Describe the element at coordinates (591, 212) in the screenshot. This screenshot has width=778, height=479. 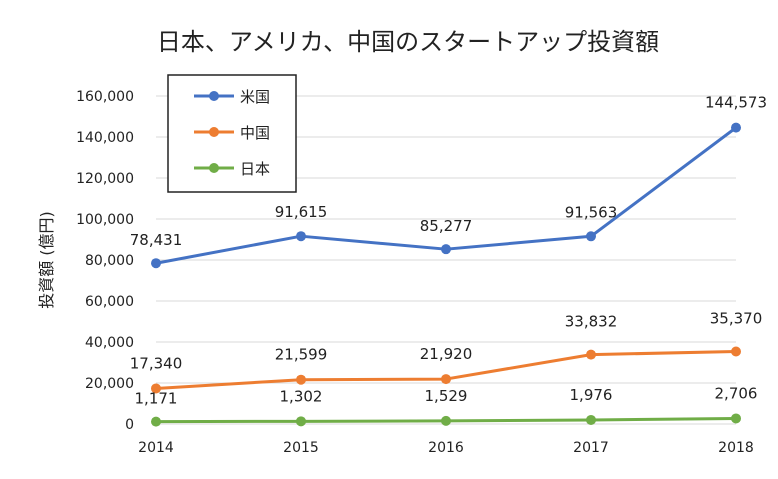
I see `data-label: 91,563` at that location.